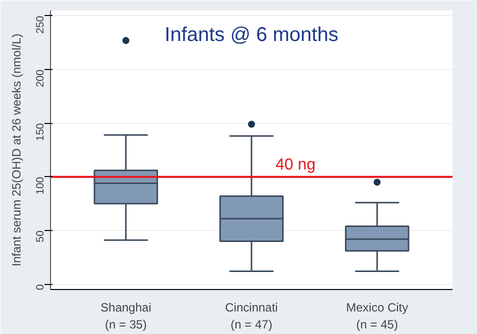  What do you see at coordinates (40, 236) in the screenshot?
I see `y-tick-label: 50` at bounding box center [40, 236].